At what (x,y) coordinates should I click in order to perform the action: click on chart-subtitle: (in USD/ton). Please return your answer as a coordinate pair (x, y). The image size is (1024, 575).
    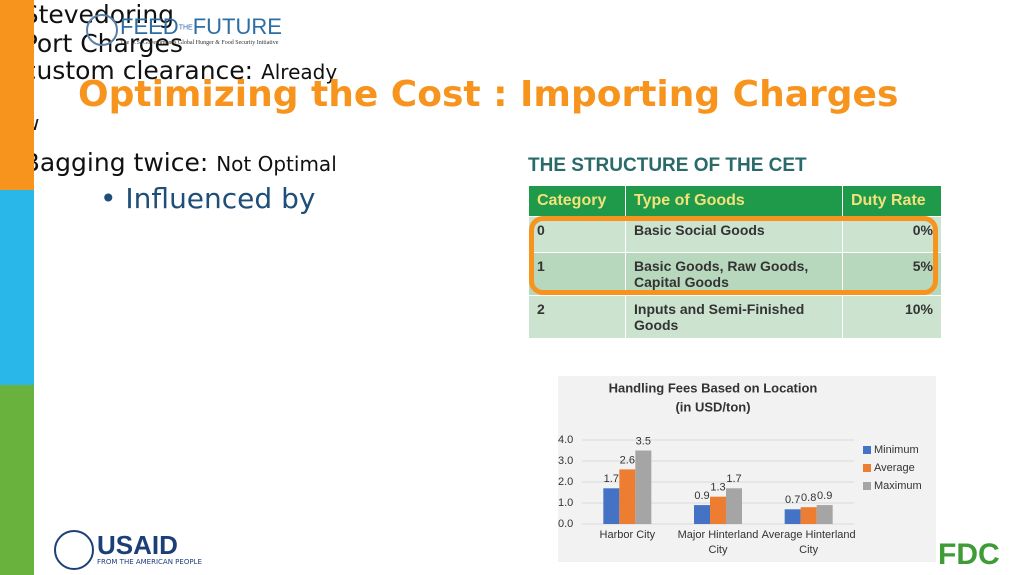
    Looking at the image, I should click on (712, 406).